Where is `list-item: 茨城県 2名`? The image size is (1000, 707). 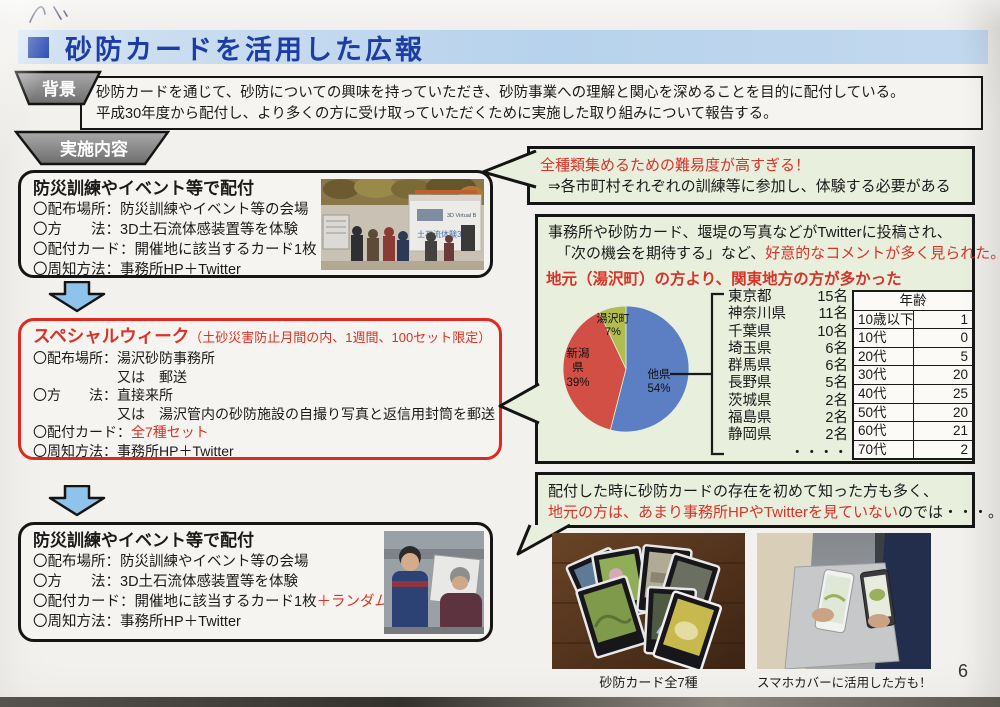
list-item: 茨城県 2名 is located at coordinates (788, 400).